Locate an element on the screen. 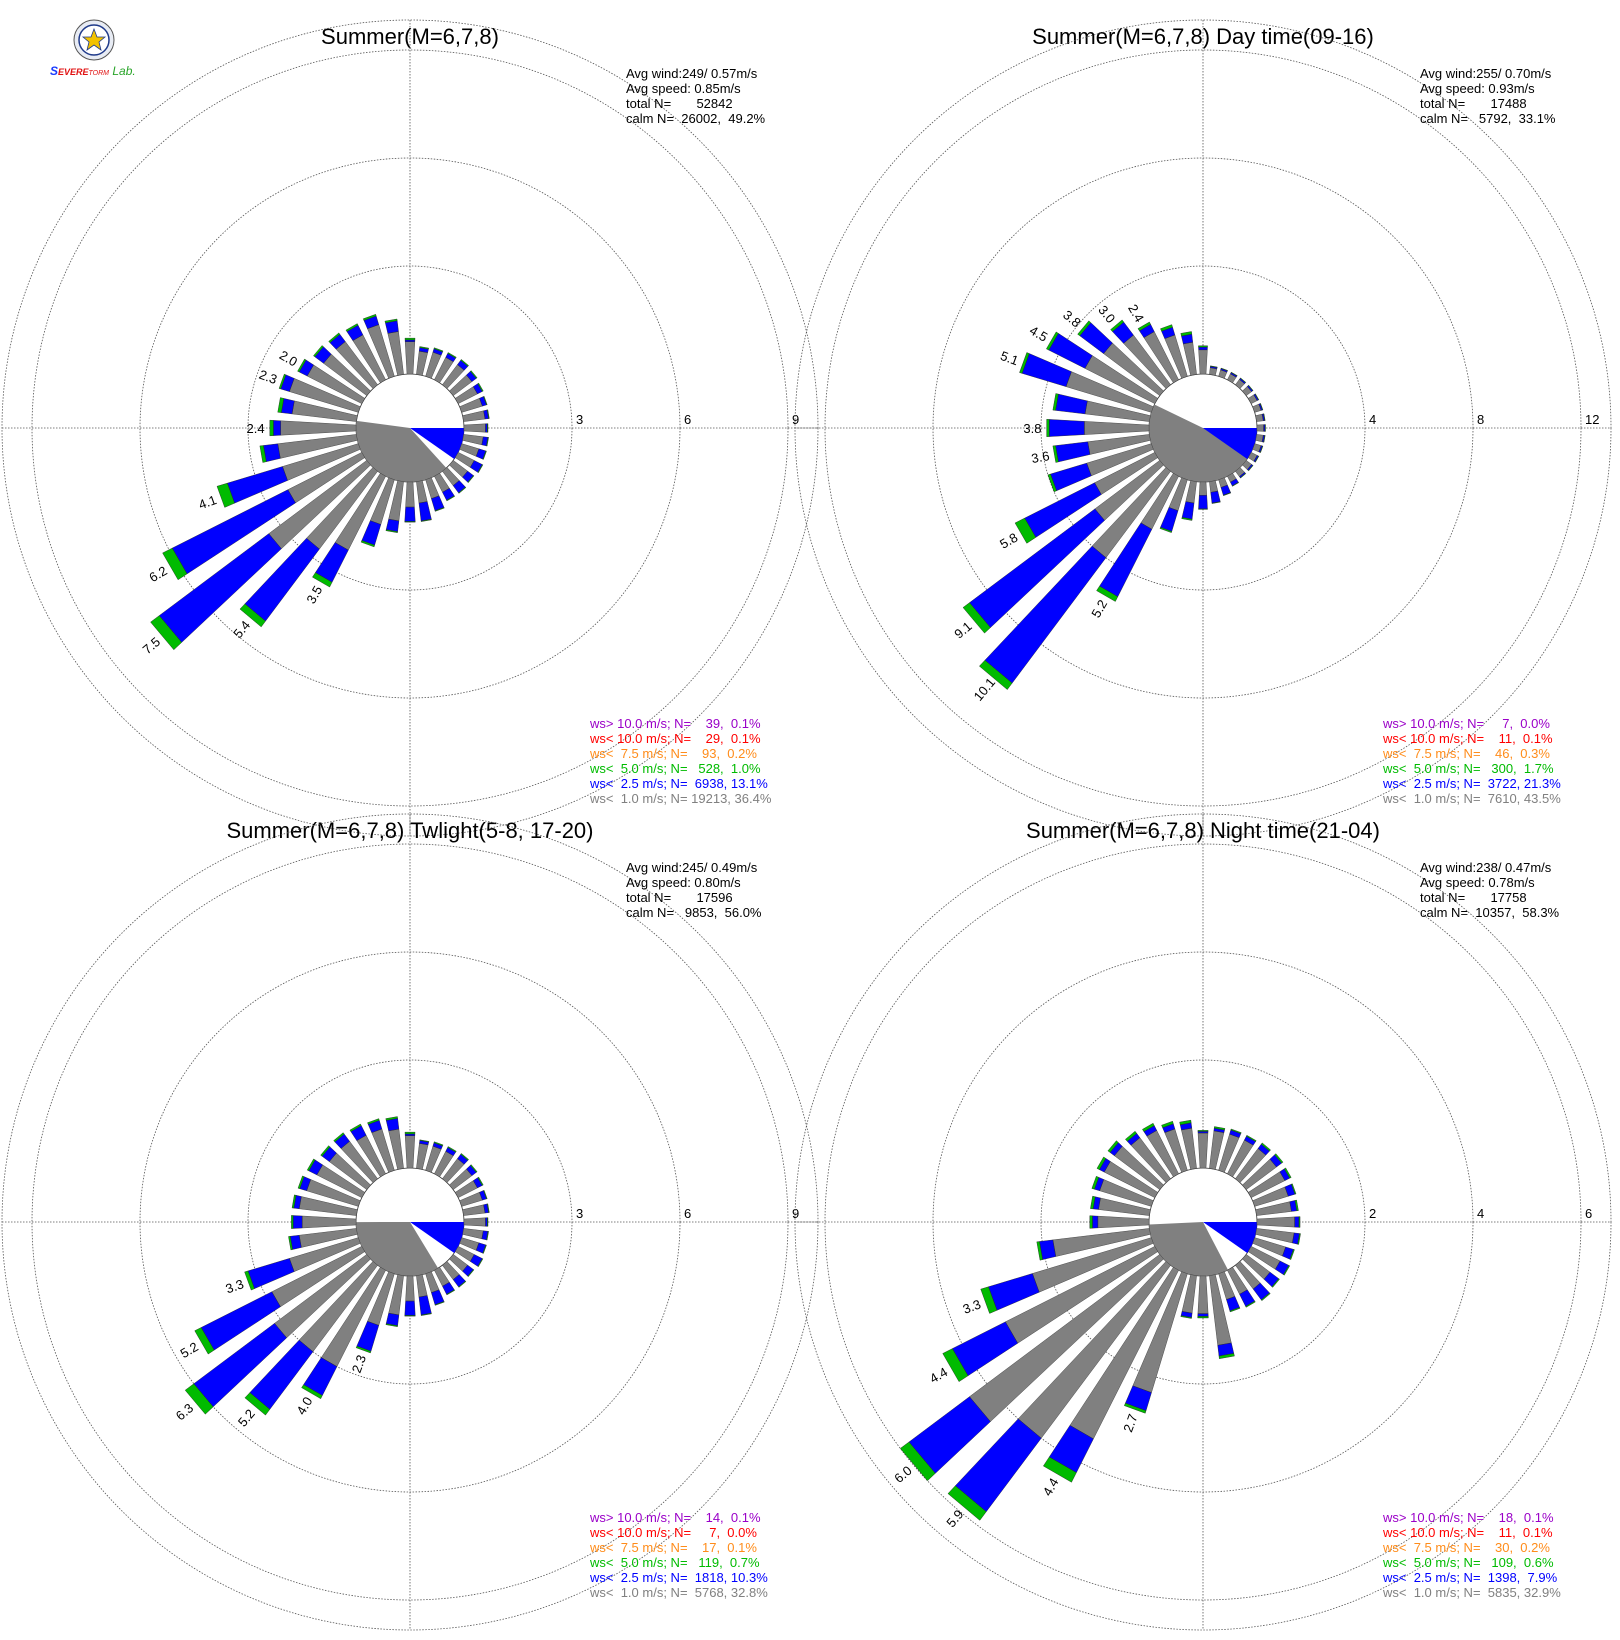  stats-line: calm N= 9853, 56.0% is located at coordinates (694, 912).